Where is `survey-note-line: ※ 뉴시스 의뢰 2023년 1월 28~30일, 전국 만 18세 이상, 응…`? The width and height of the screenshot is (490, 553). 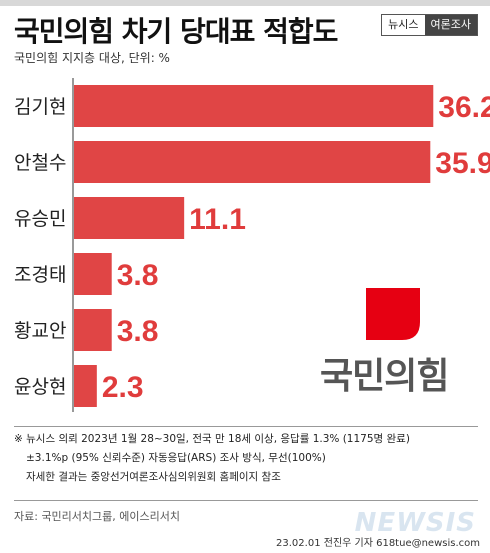
survey-note-line: ※ 뉴시스 의뢰 2023년 1월 28~30일, 전국 만 18세 이상, 응… is located at coordinates (212, 439).